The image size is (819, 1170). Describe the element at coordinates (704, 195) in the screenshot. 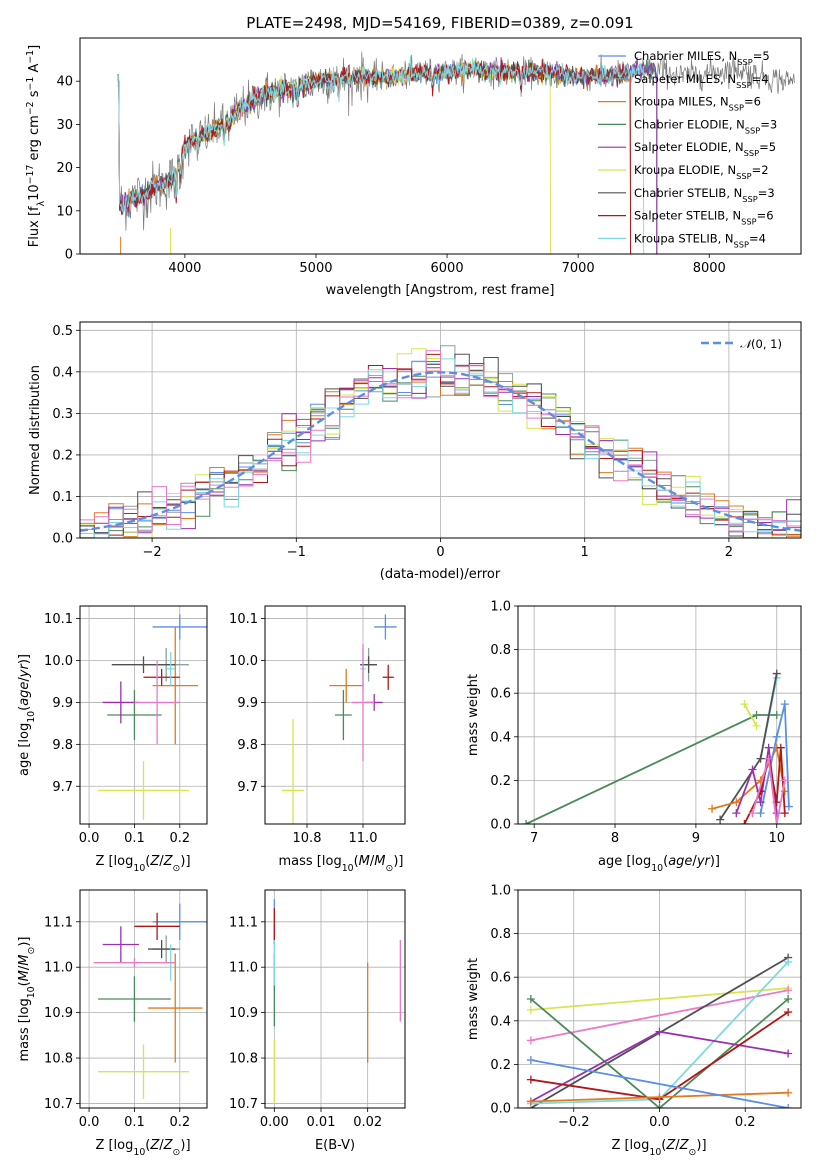

I see `legend-entry: Chabrier STELIB, NSSP=3` at that location.